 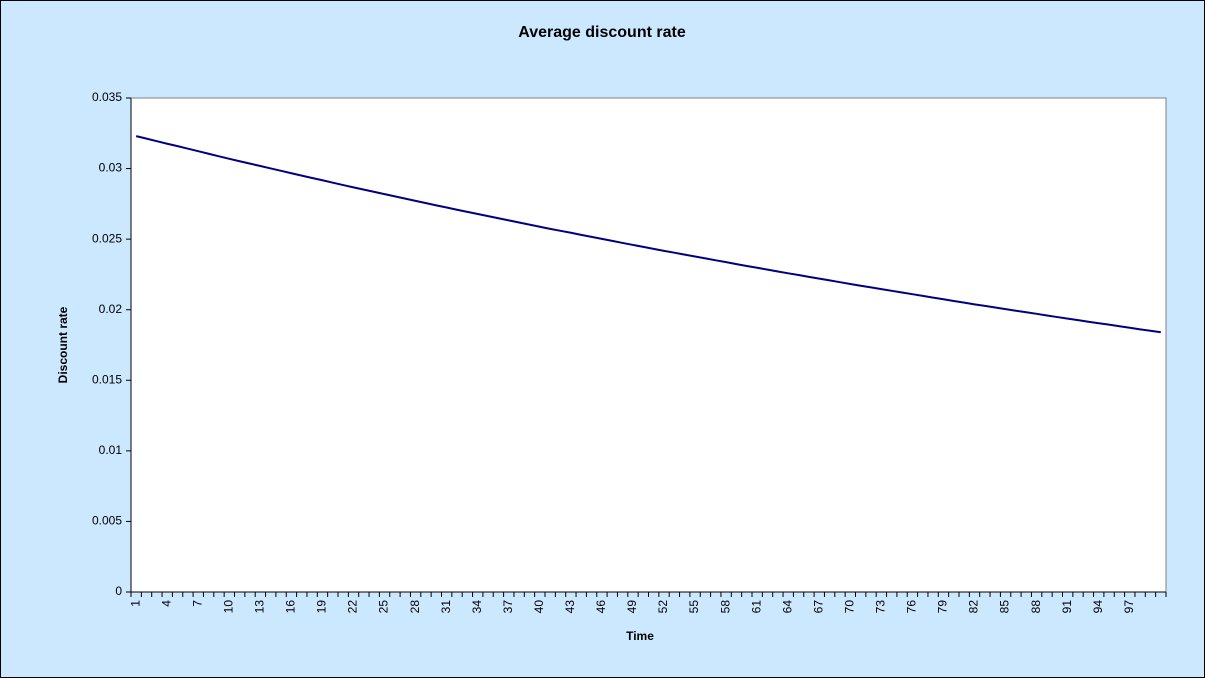 I want to click on x-tick-label: 16, so click(x=291, y=607).